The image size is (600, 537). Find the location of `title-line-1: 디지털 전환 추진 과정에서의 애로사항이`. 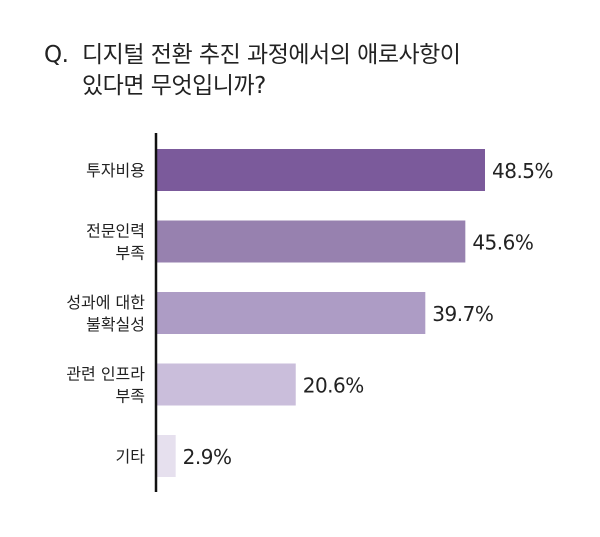

title-line-1: 디지털 전환 추진 과정에서의 애로사항이 is located at coordinates (271, 55).